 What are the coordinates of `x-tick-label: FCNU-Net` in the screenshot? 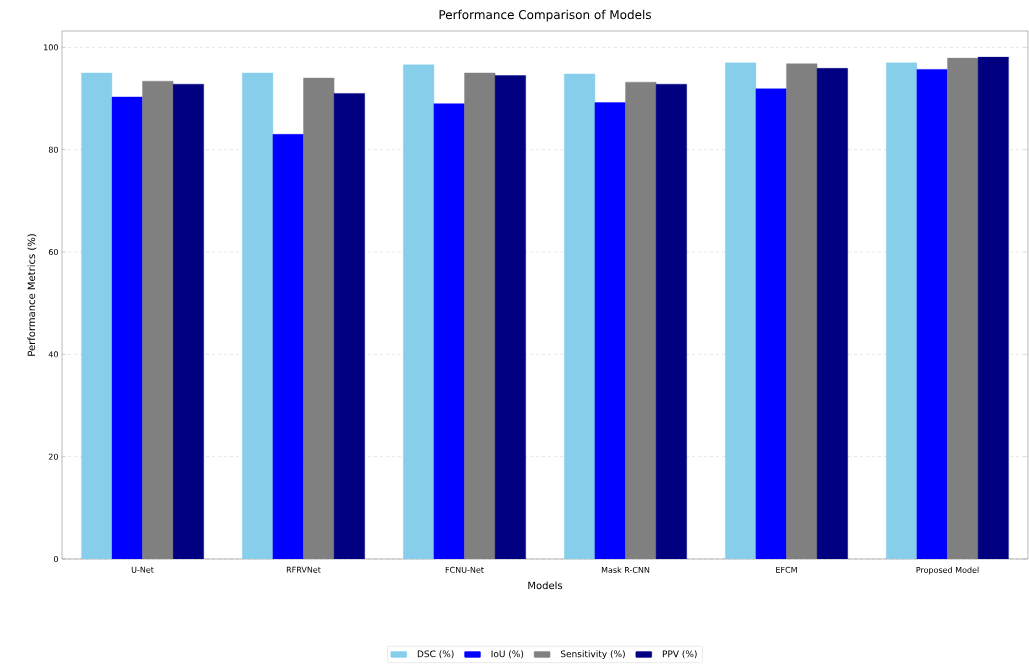 It's located at (464, 569).